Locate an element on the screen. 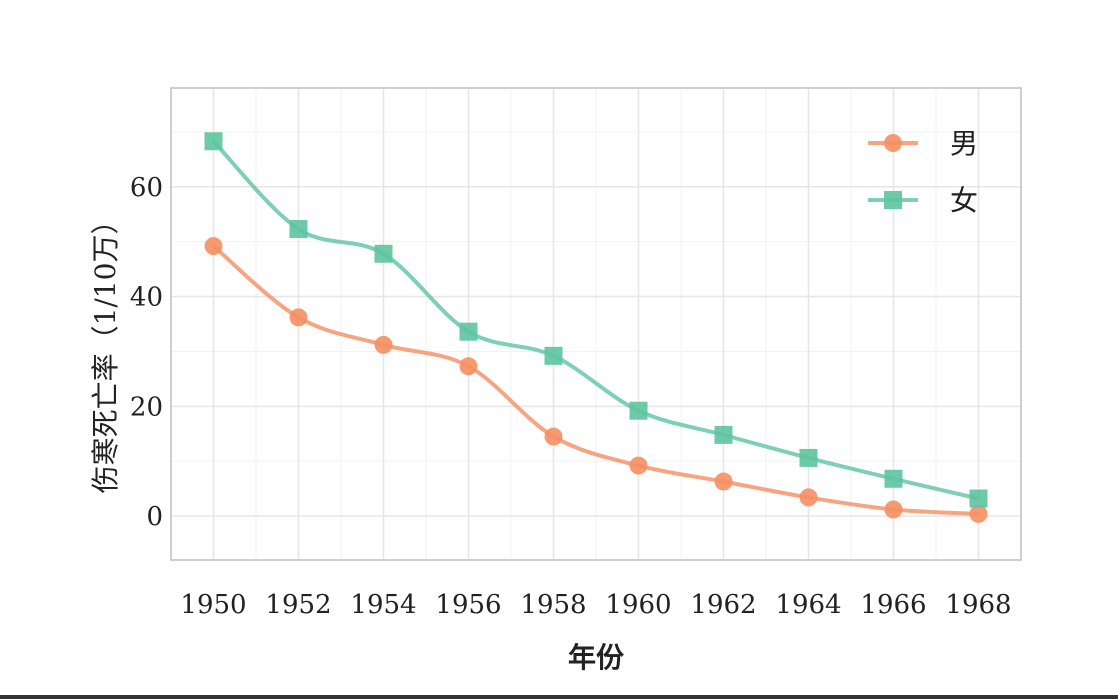 The height and width of the screenshot is (699, 1118). legend-label: 男 is located at coordinates (964, 143).